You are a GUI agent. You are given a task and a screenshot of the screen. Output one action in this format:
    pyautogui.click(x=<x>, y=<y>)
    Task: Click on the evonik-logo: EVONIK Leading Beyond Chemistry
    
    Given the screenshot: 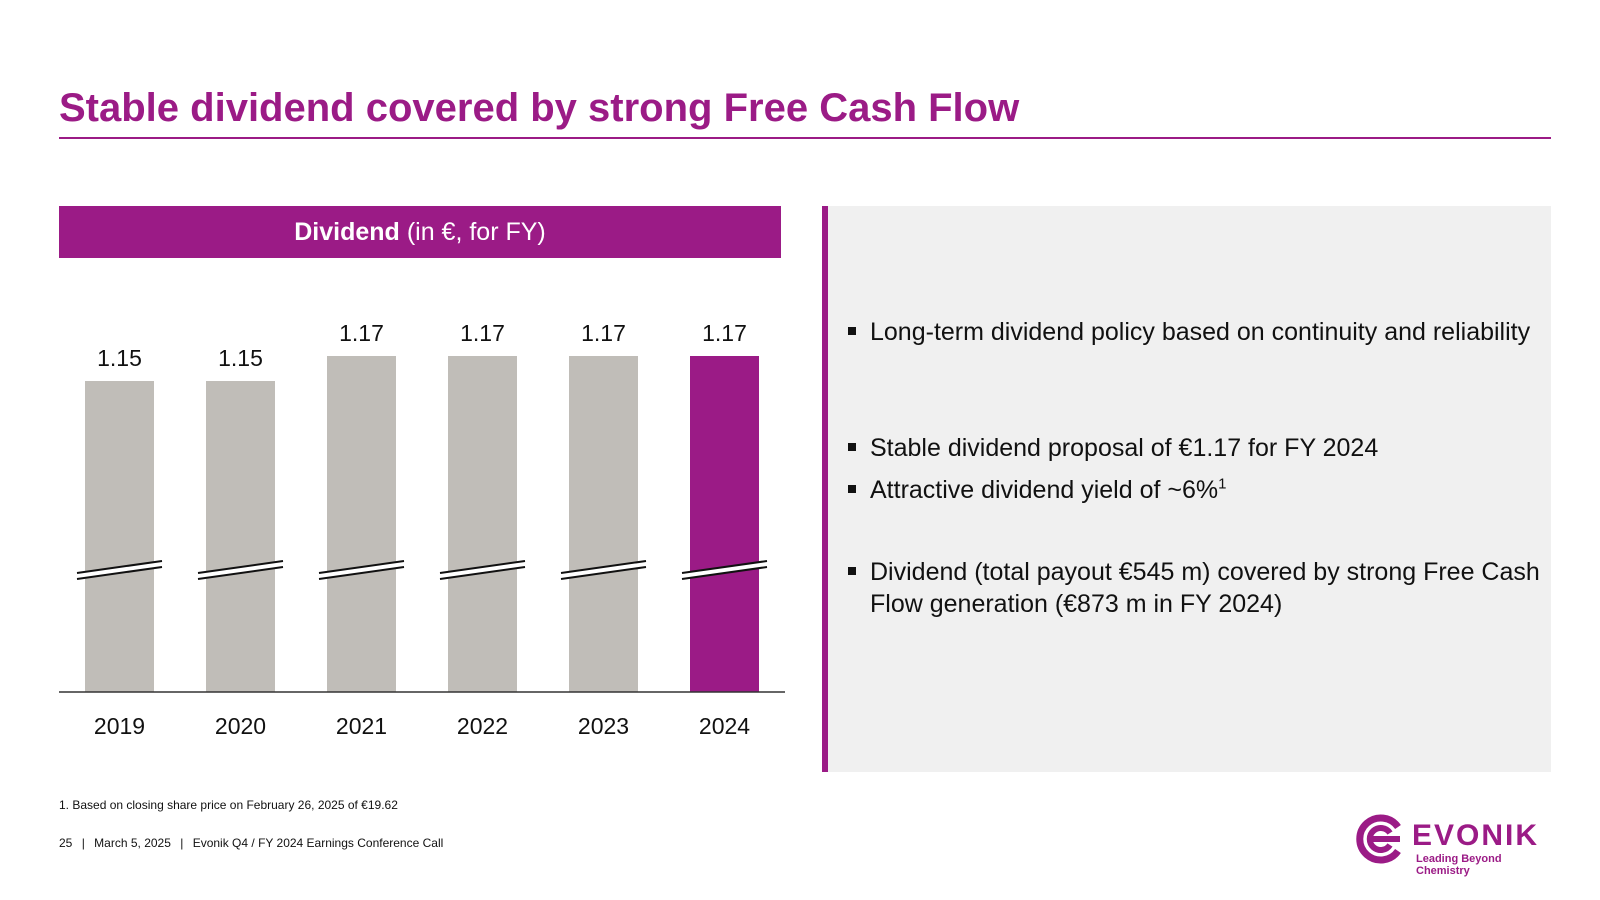 What is the action you would take?
    pyautogui.click(x=1454, y=845)
    